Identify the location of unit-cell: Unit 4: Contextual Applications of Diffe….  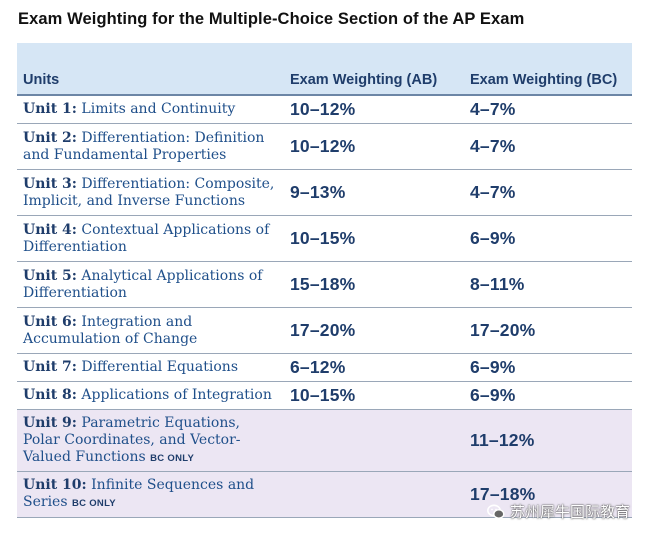
(150, 238).